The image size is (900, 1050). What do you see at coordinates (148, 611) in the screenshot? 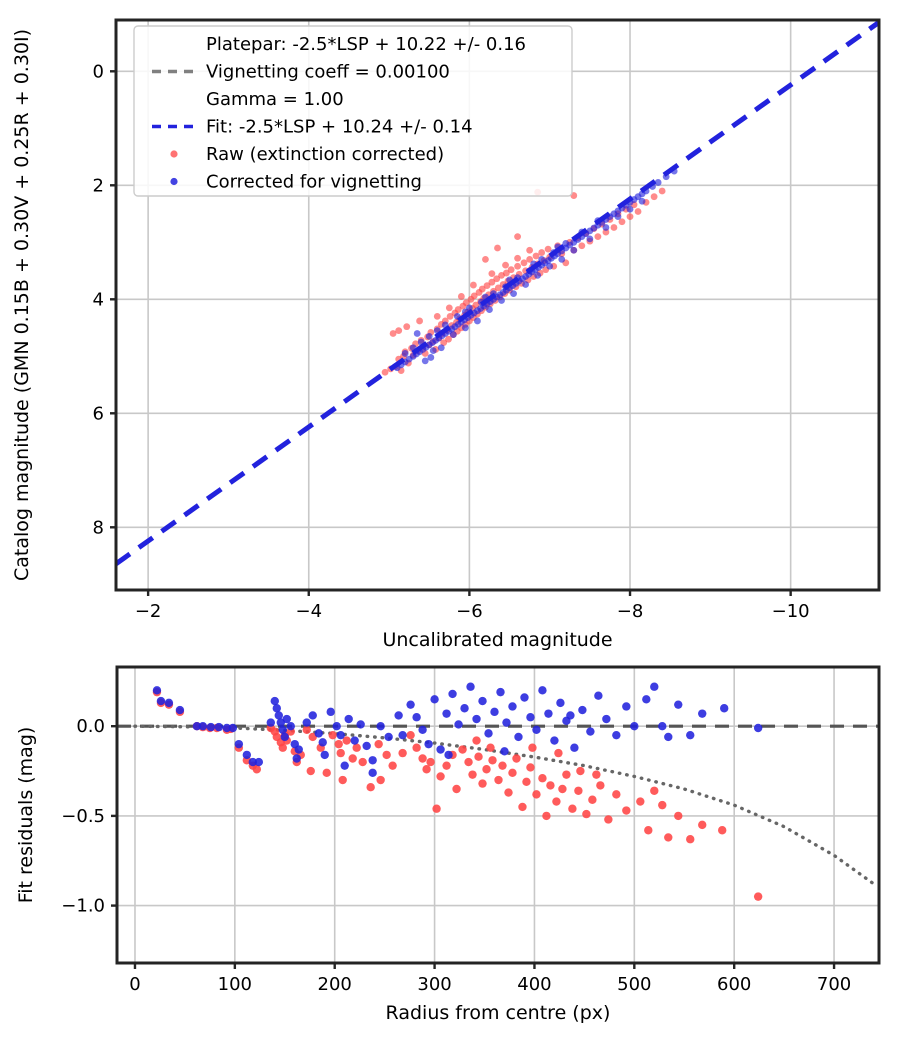
I see `x-tick-label: −2` at bounding box center [148, 611].